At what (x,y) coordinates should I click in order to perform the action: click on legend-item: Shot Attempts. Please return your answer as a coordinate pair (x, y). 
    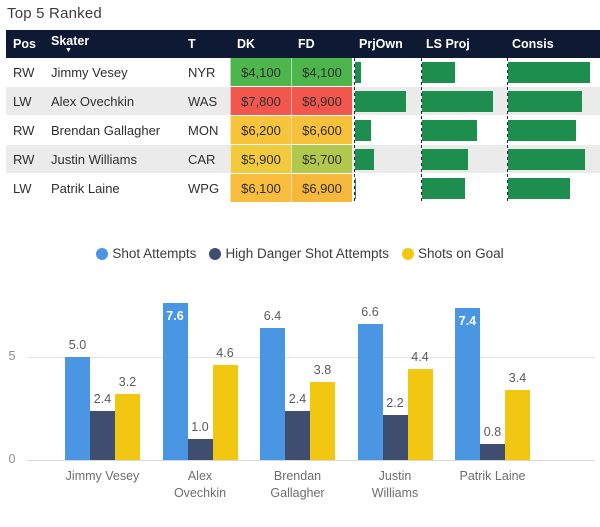
    Looking at the image, I should click on (146, 253).